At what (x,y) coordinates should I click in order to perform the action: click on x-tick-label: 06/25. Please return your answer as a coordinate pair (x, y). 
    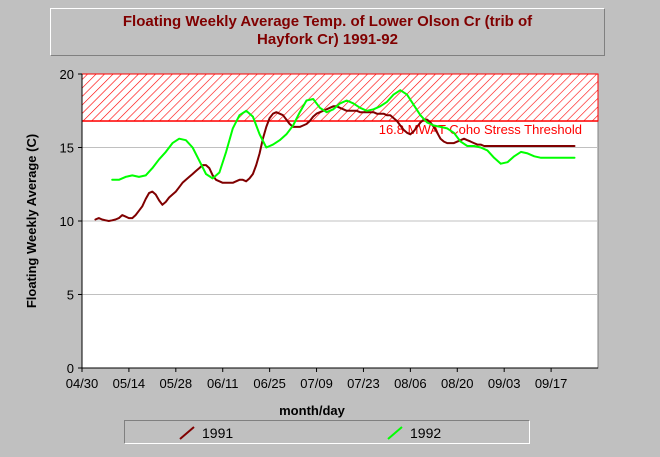
    Looking at the image, I should click on (269, 383).